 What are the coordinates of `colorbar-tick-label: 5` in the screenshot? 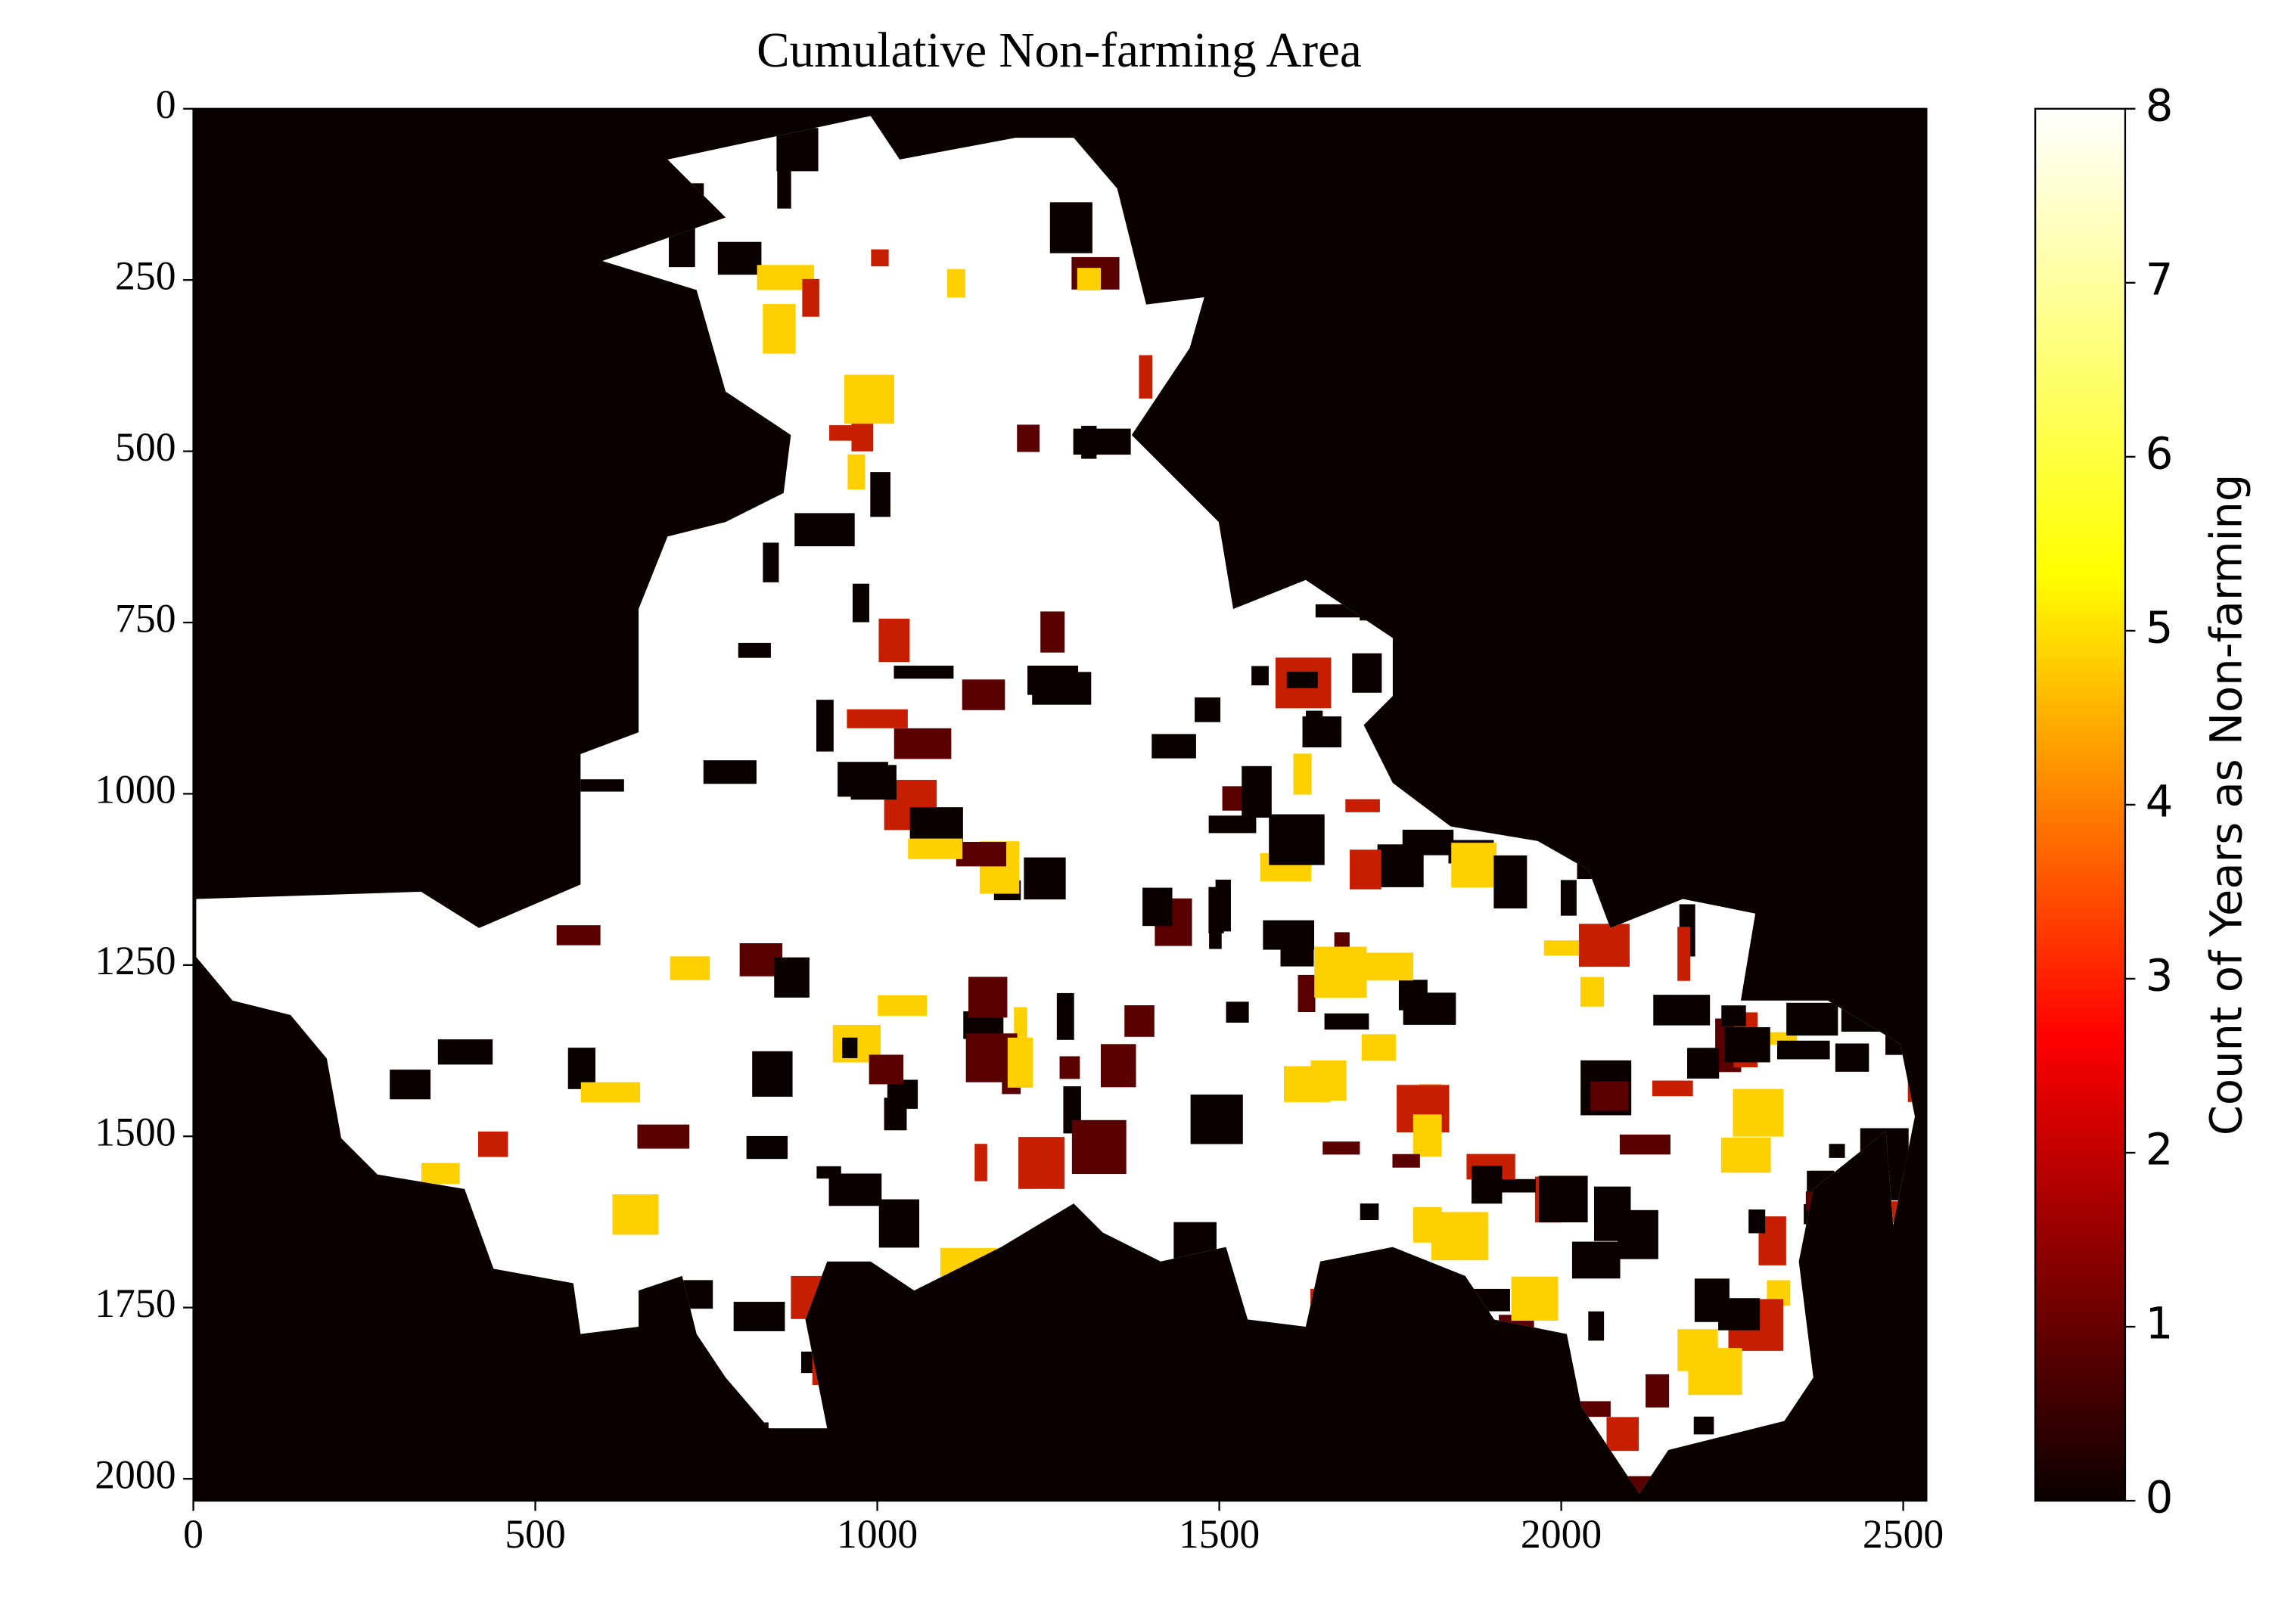 It's located at (2160, 628).